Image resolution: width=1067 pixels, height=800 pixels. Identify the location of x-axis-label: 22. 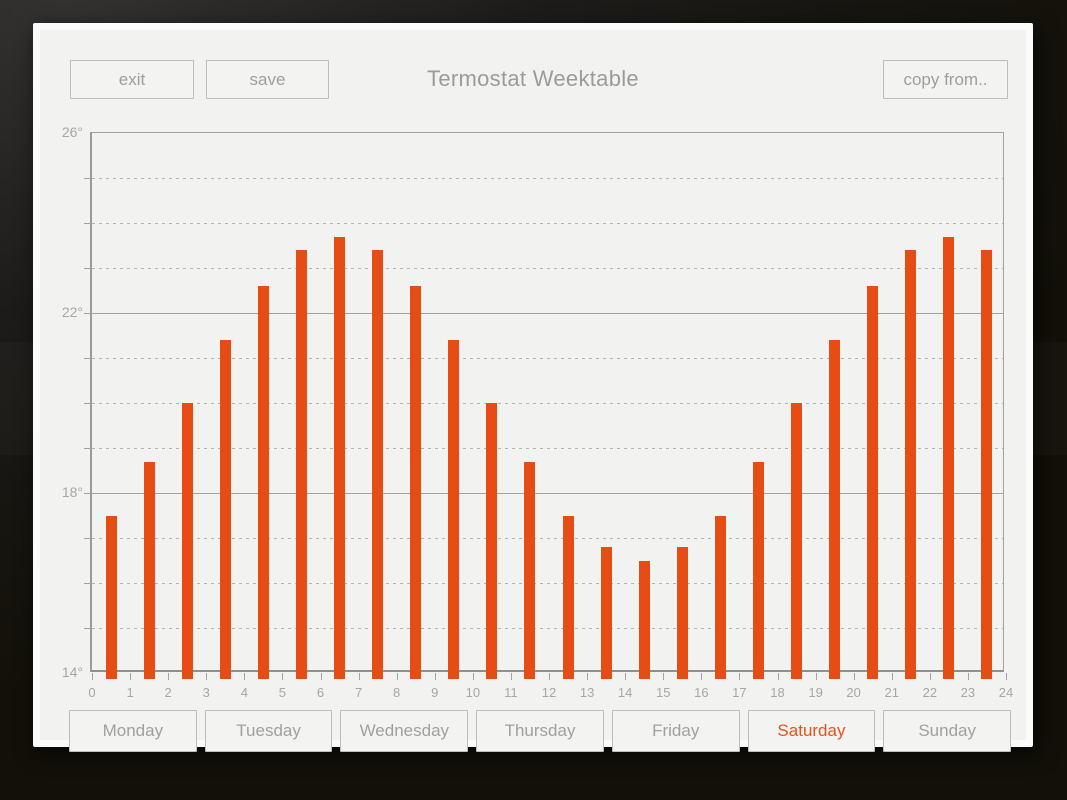
(930, 692).